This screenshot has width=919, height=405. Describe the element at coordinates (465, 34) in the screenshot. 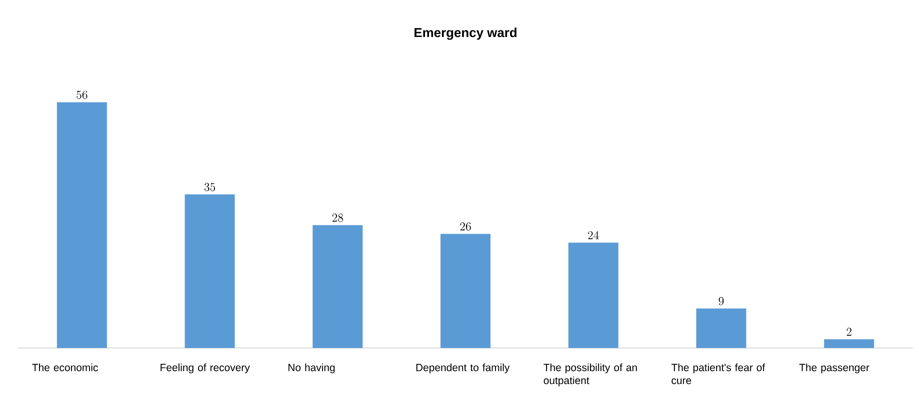

I see `chart-title: Emergency ward` at that location.